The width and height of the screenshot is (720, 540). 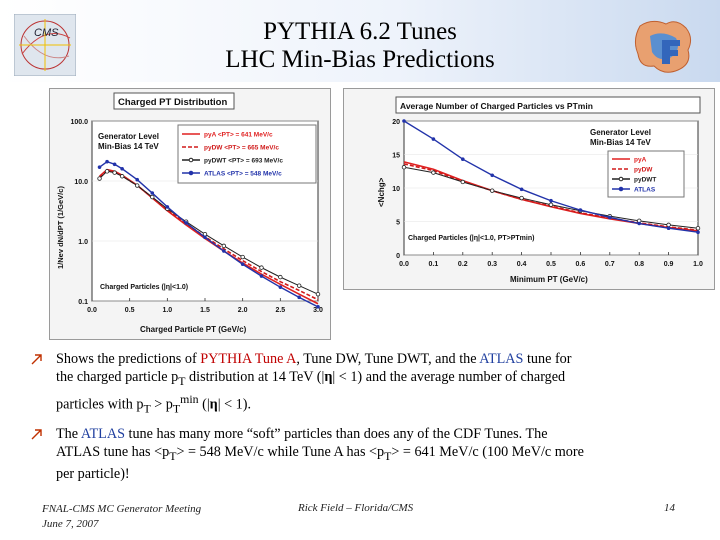 What do you see at coordinates (449, 377) in the screenshot?
I see `text-span: | < 1) and the average number of charged` at bounding box center [449, 377].